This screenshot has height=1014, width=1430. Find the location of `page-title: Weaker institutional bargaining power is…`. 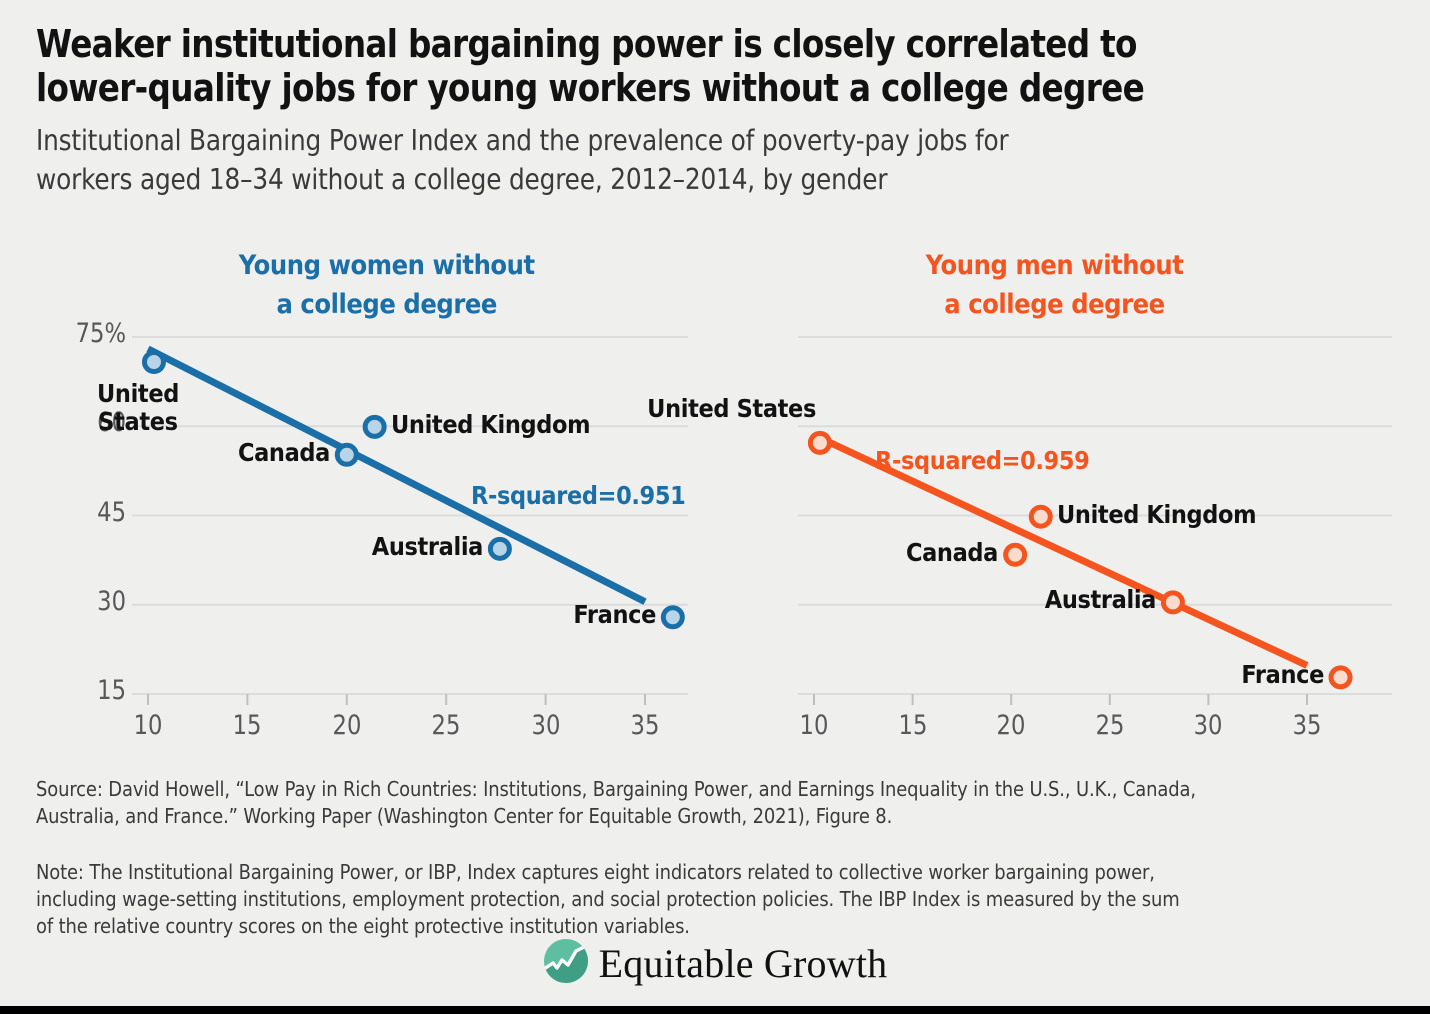

page-title: Weaker institutional bargaining power is… is located at coordinates (590, 66).